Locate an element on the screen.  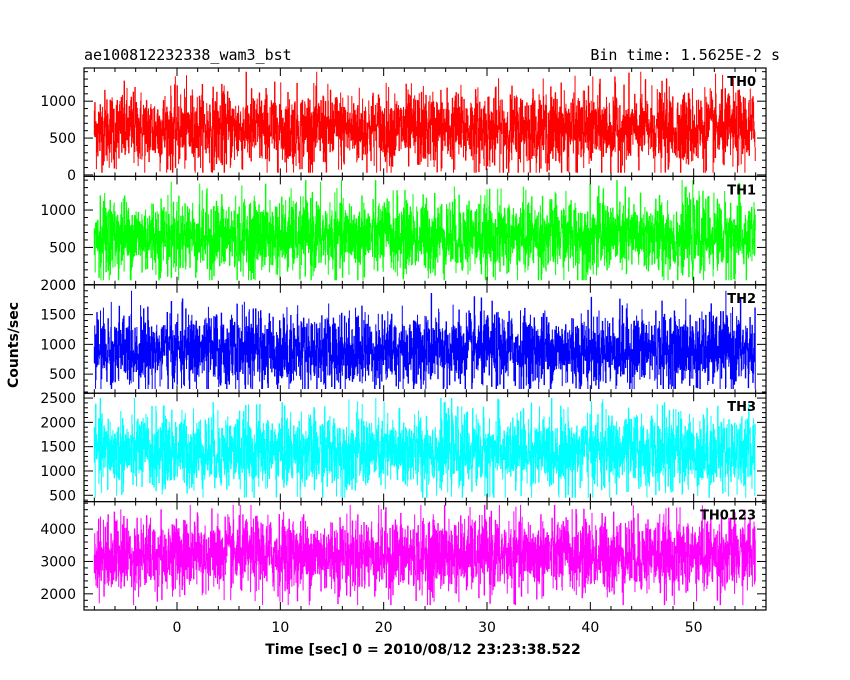
panel-th3: 500 1000 1500 2000 2500 TH3 is located at coordinates (403, 447).